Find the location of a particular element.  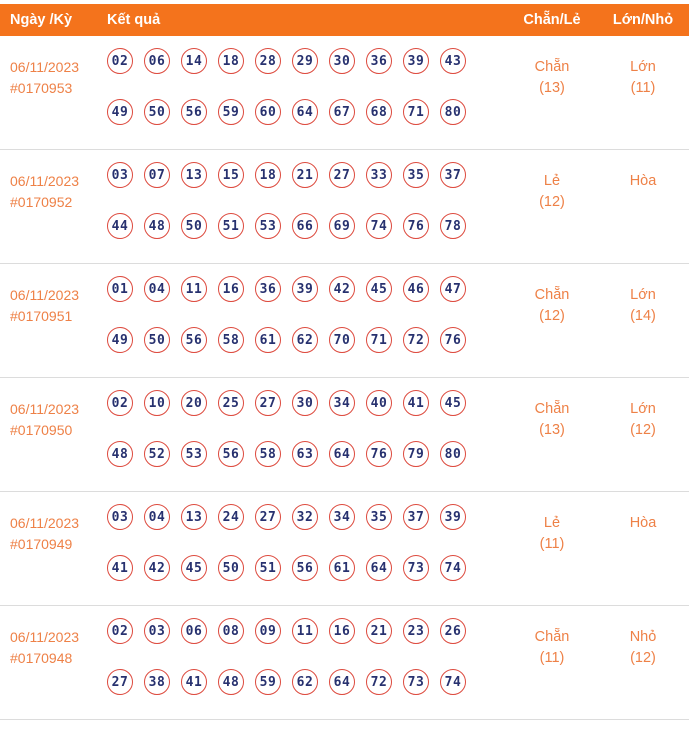

number-ball: 74 is located at coordinates (453, 682).